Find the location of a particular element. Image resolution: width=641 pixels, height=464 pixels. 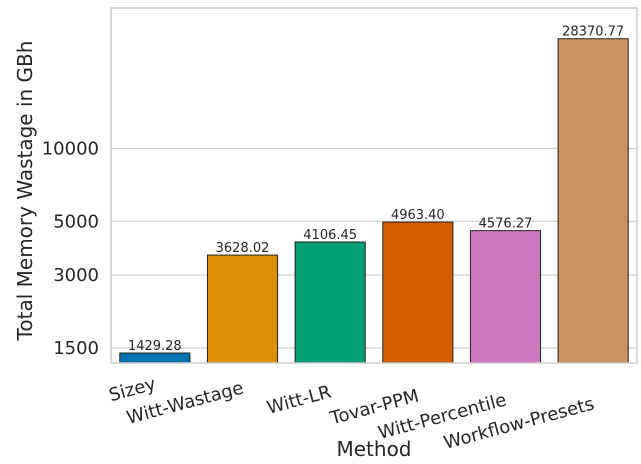

bar-witt-wastage is located at coordinates (242, 309).